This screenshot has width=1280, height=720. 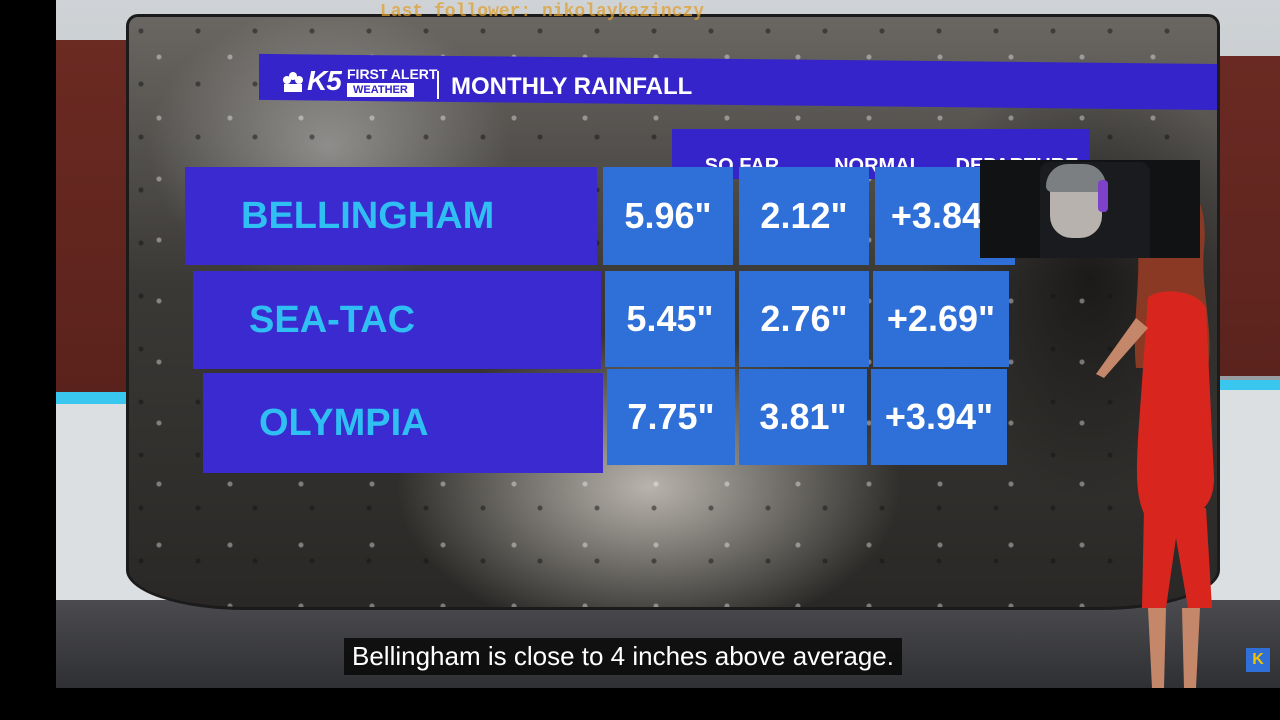 I want to click on k5-logo: K5, so click(x=310, y=81).